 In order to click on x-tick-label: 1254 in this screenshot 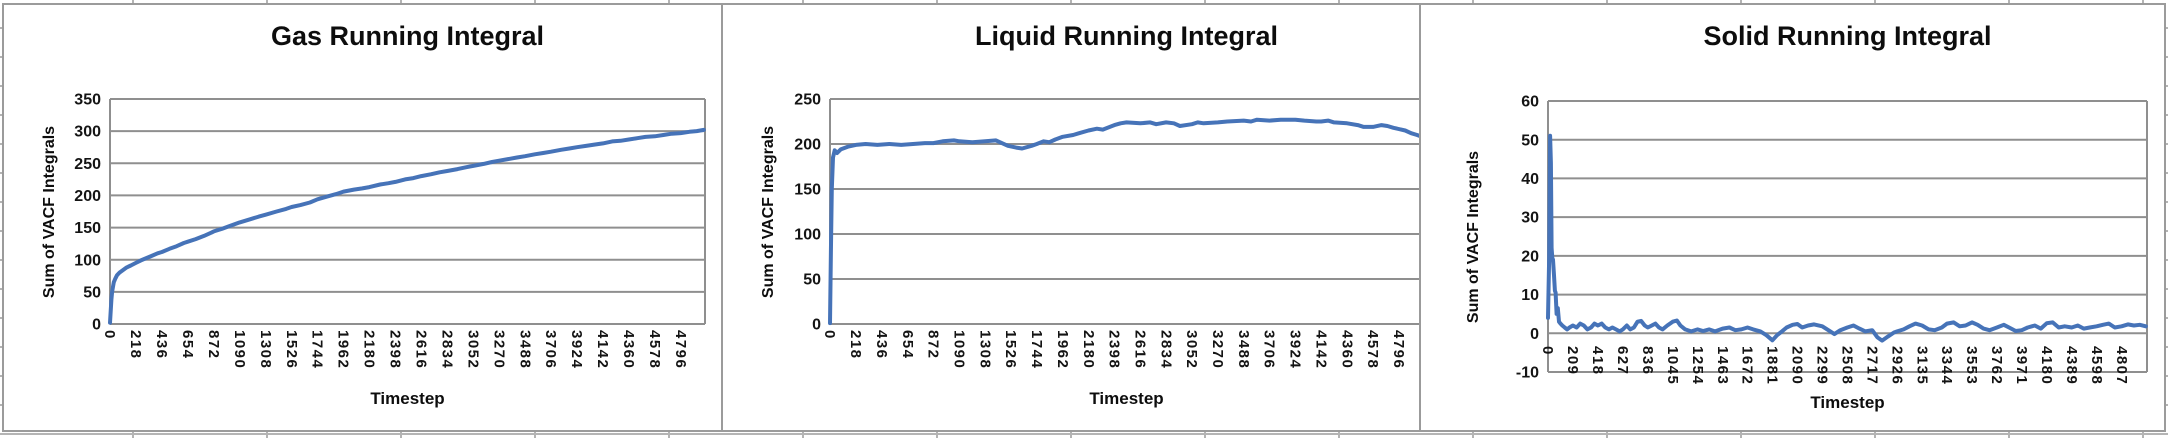, I will do `click(1697, 365)`.